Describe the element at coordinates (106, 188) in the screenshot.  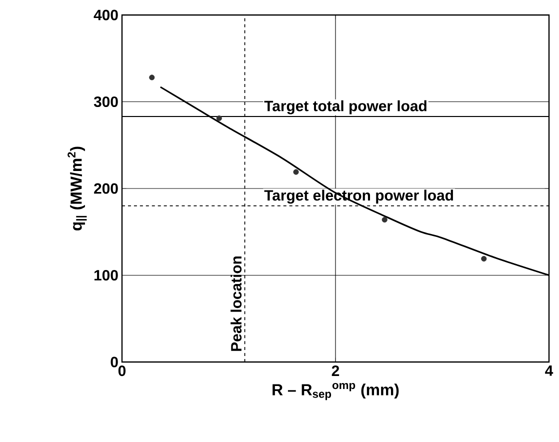
I see `y-tick-label: 200` at that location.